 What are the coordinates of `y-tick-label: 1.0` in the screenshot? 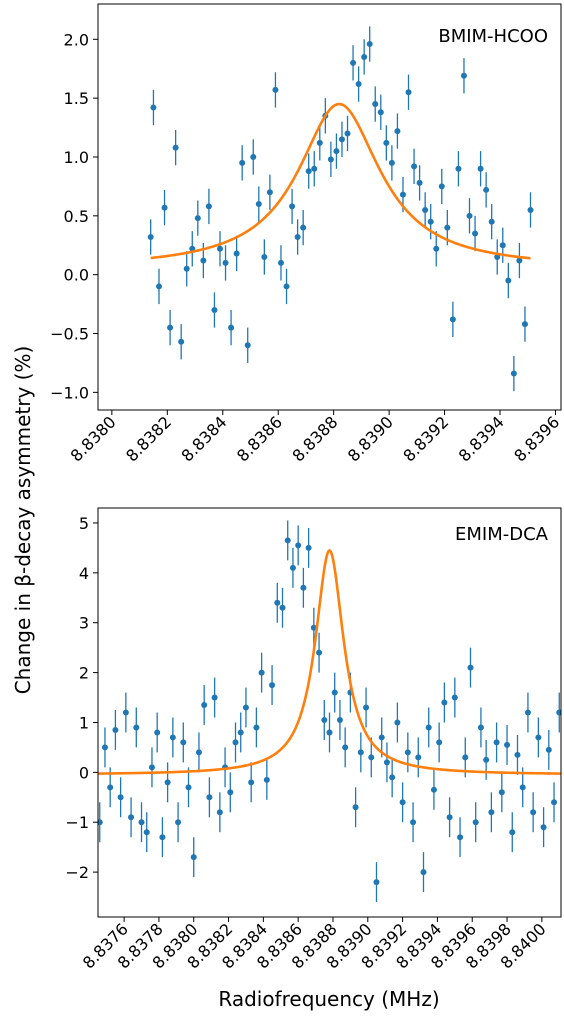 It's located at (76, 157).